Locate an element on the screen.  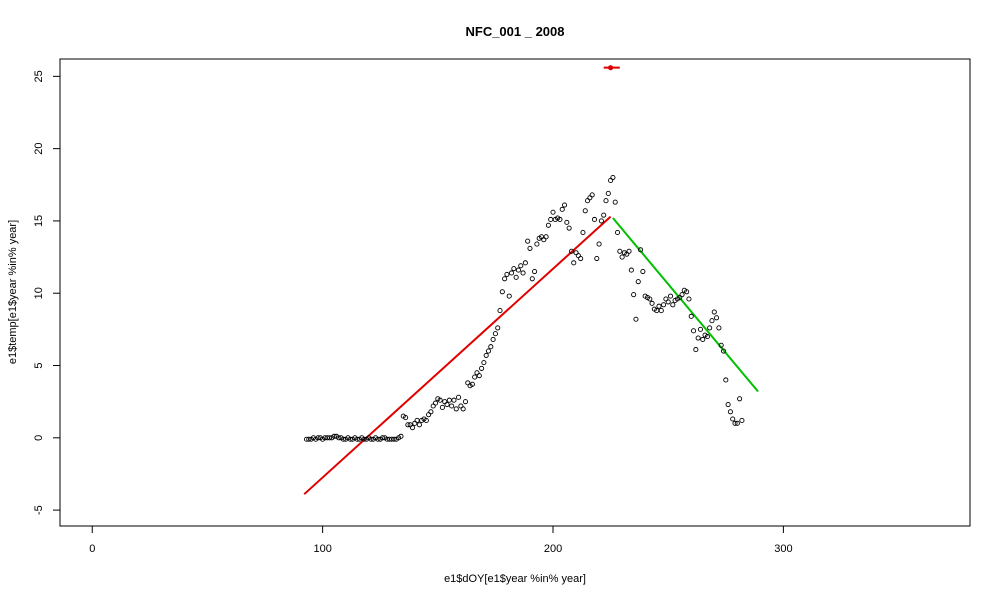
x-axis: 0 100 200 300 is located at coordinates (441, 540).